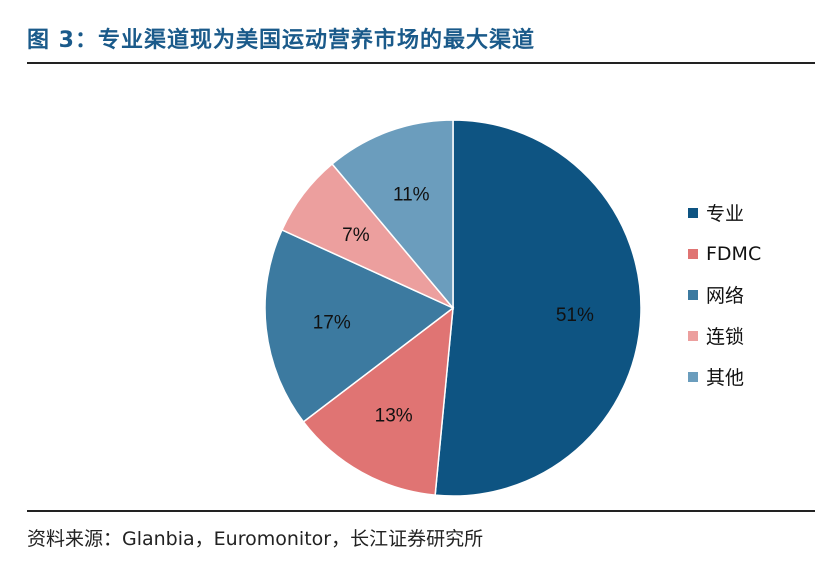 The image size is (840, 582). I want to click on legend-label: 其他, so click(725, 378).